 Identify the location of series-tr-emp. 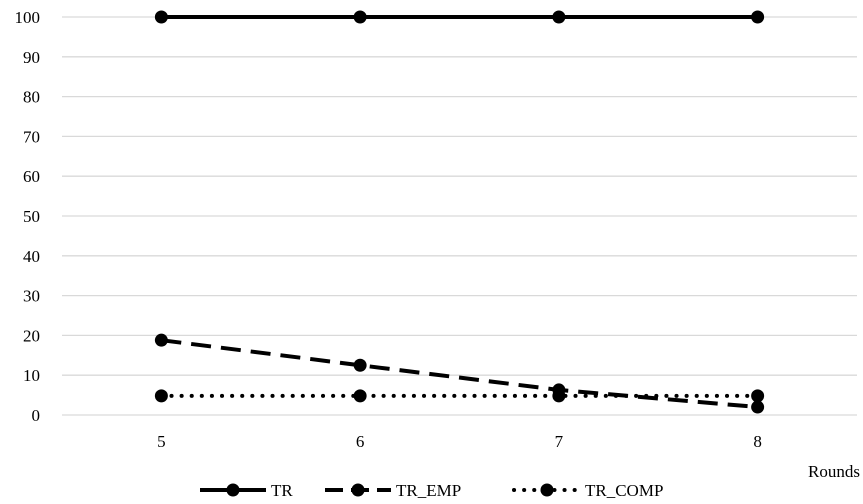
(459, 373).